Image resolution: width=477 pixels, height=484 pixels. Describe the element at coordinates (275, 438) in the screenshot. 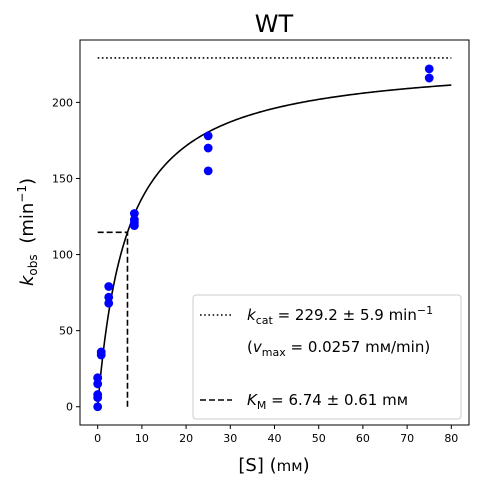

I see `x-tick-label: 40` at that location.